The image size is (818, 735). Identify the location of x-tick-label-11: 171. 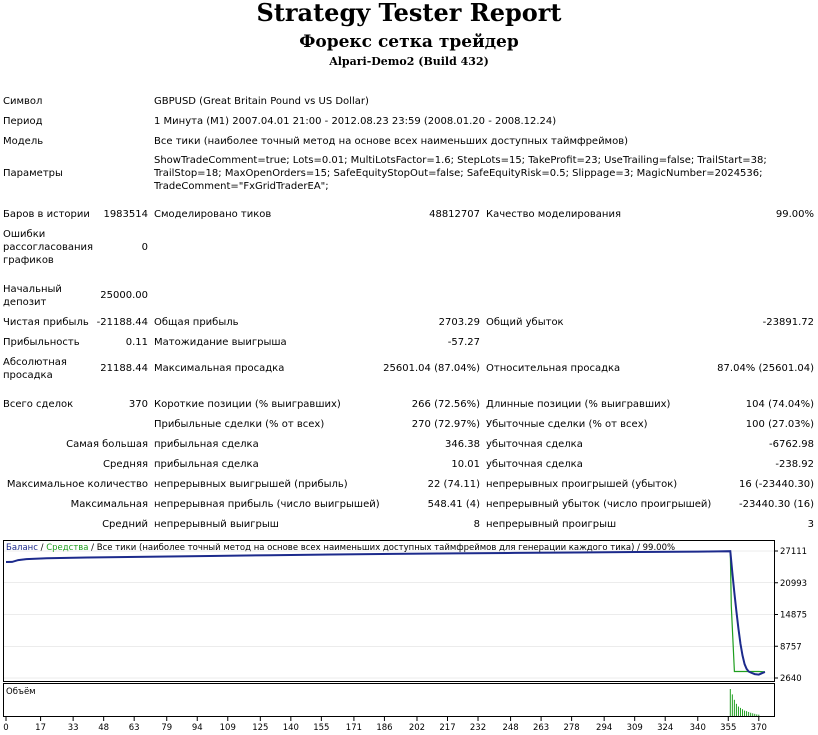
(354, 728).